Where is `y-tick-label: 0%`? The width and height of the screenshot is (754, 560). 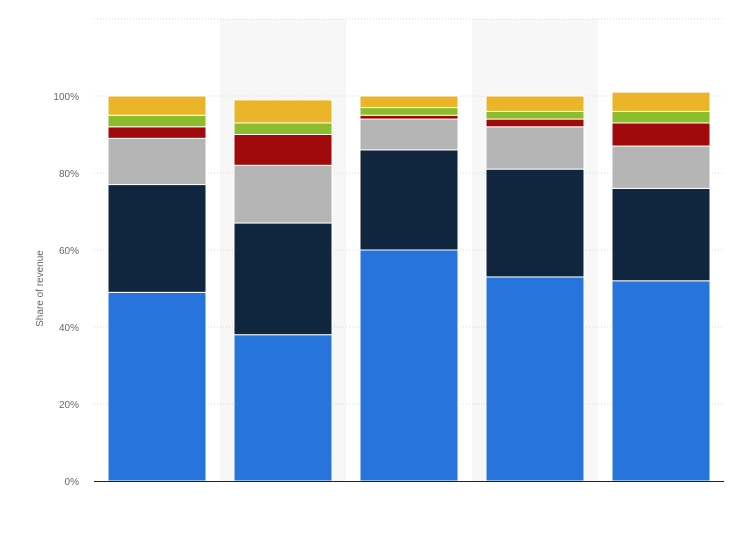
y-tick-label: 0% is located at coordinates (72, 482).